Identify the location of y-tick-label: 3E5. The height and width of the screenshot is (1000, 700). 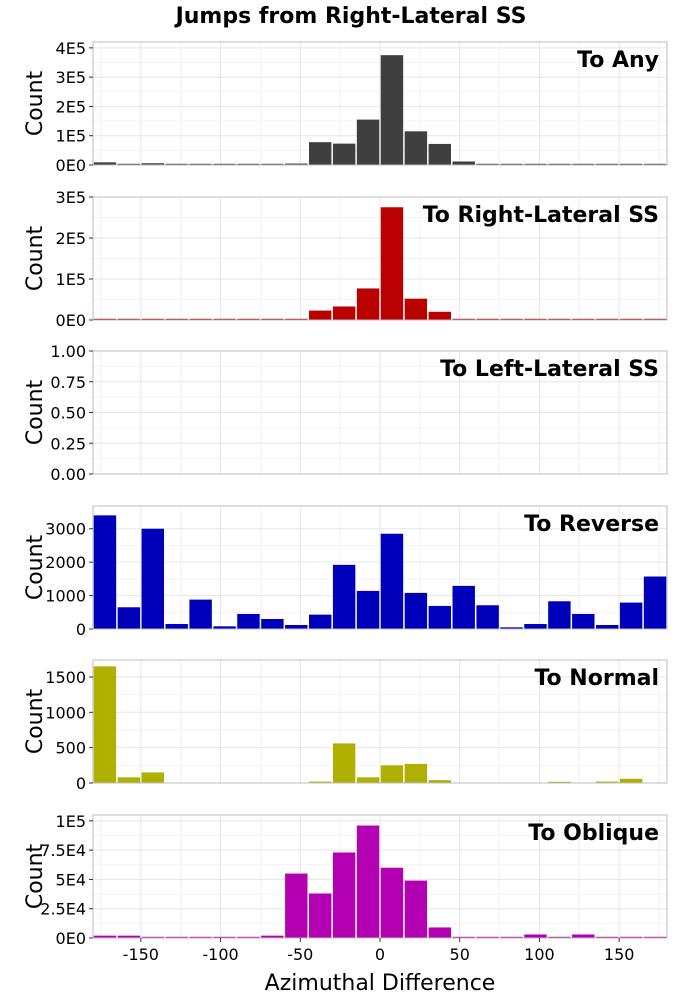
(71, 197).